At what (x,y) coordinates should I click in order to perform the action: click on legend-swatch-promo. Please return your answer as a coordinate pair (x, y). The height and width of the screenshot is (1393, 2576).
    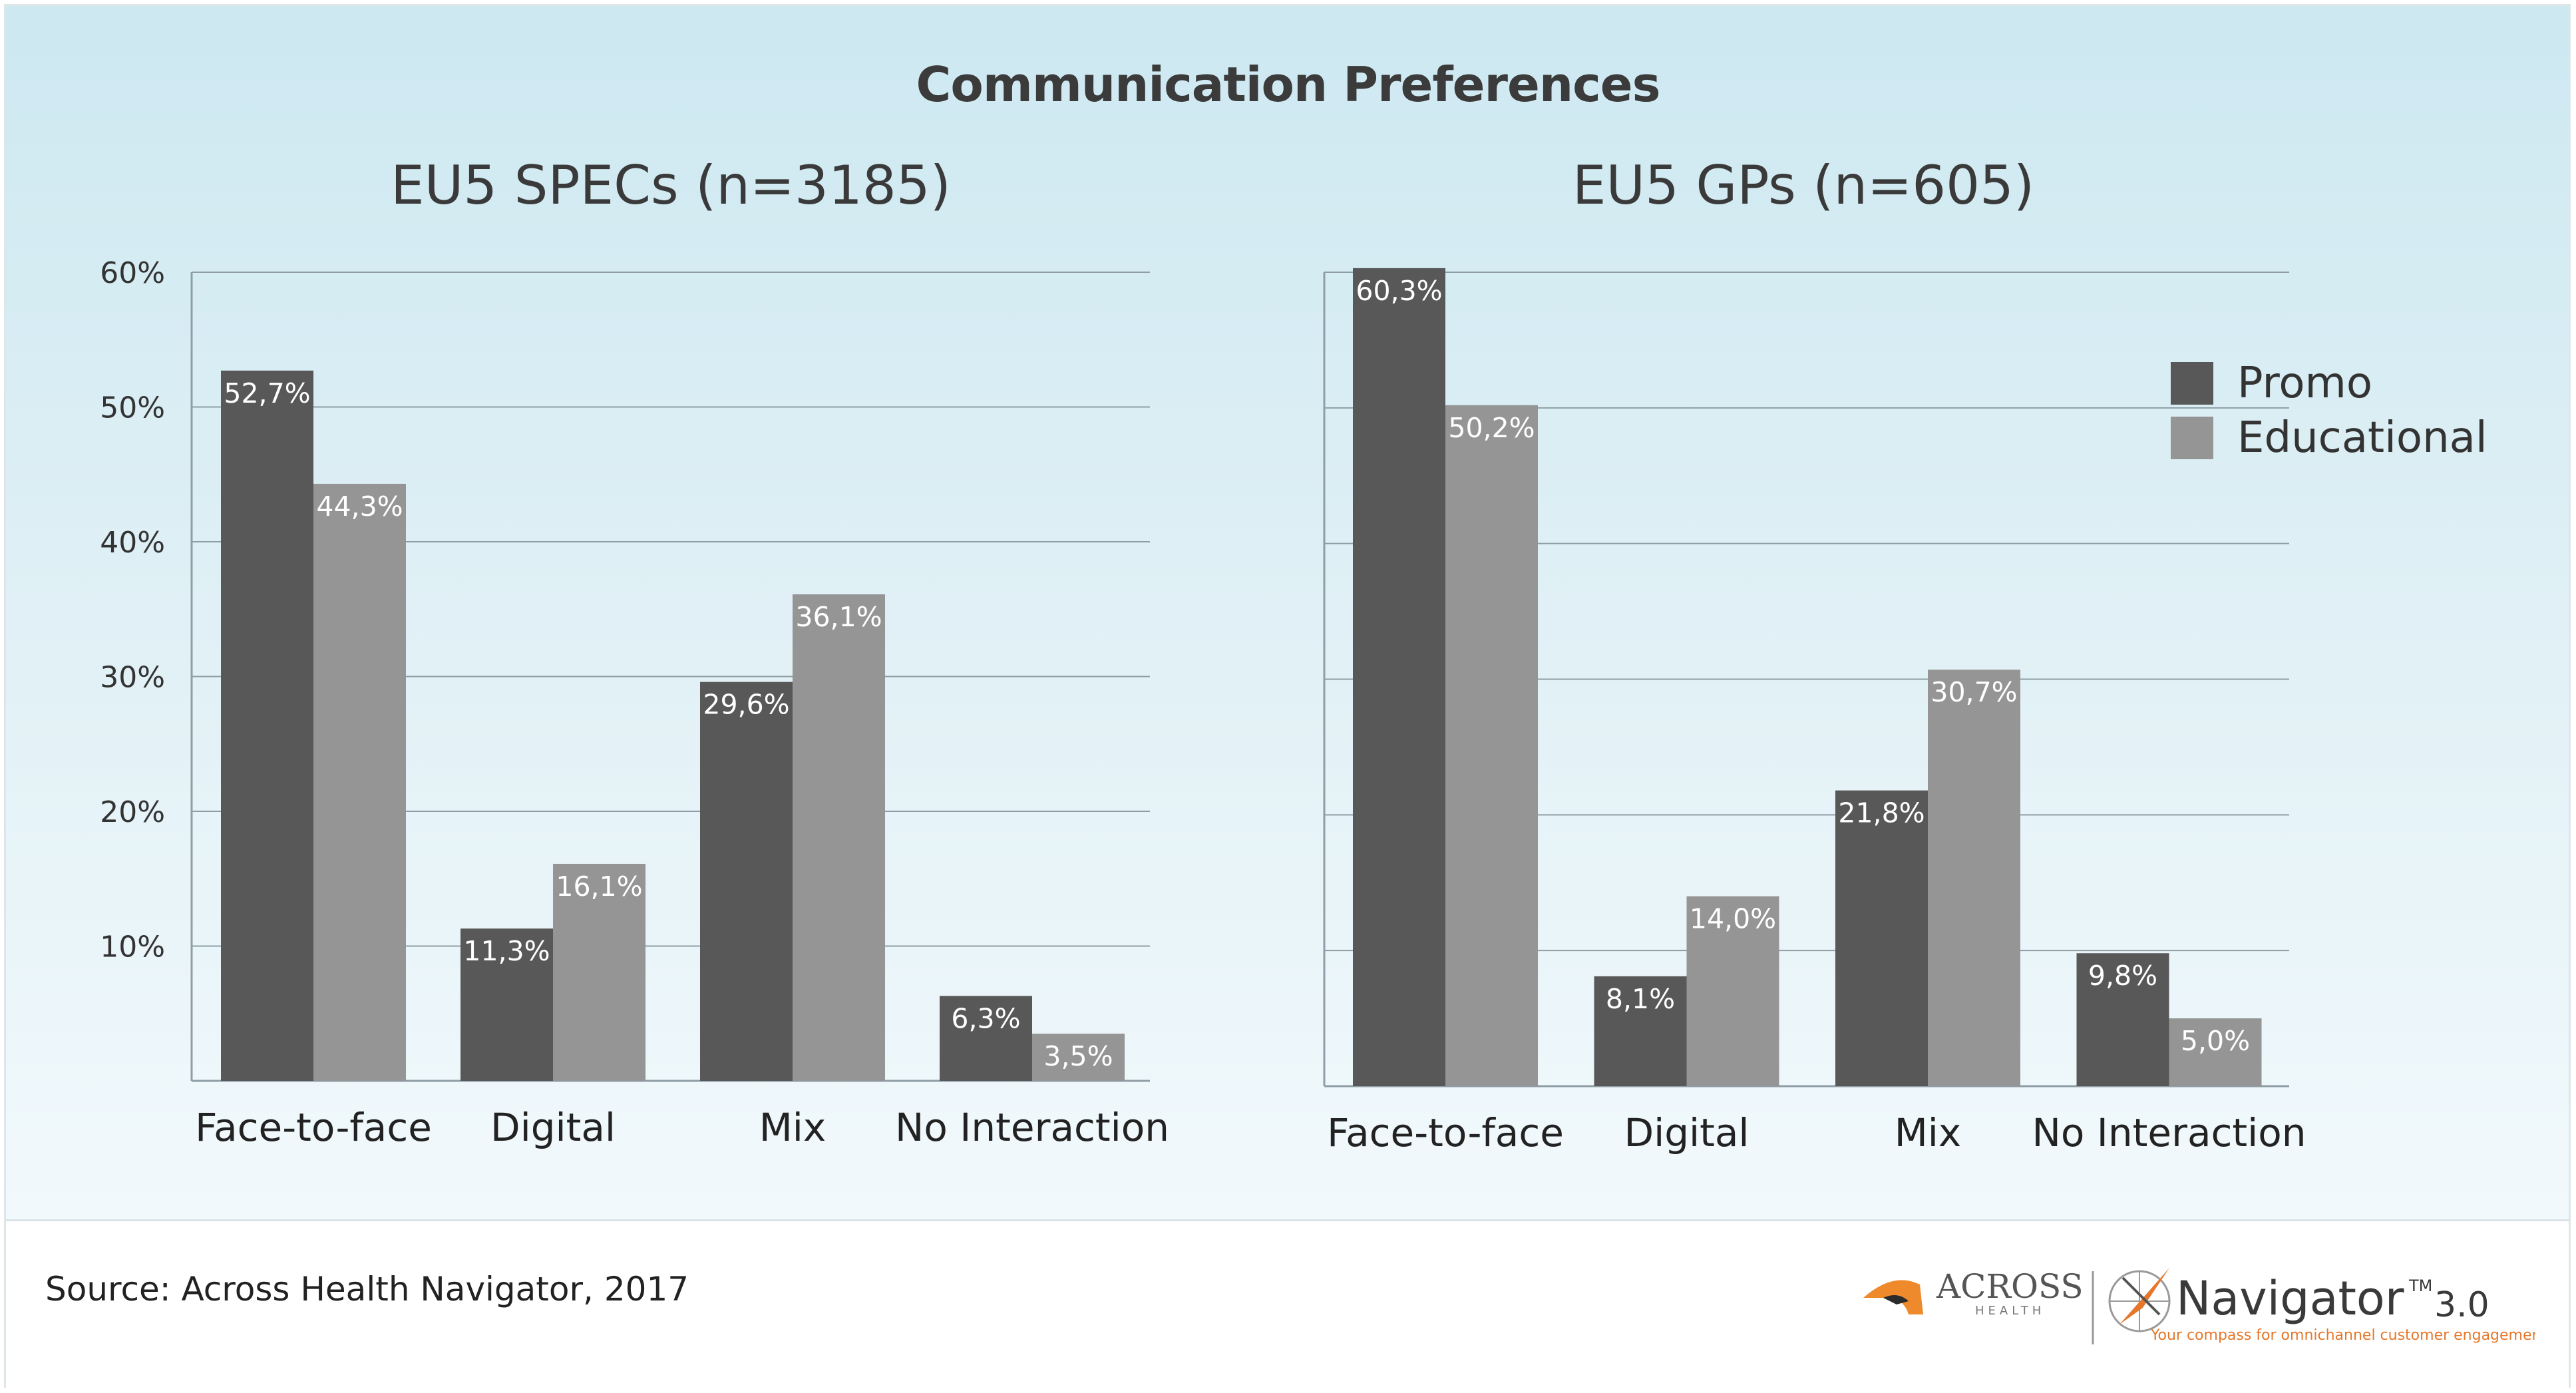
    Looking at the image, I should click on (2192, 383).